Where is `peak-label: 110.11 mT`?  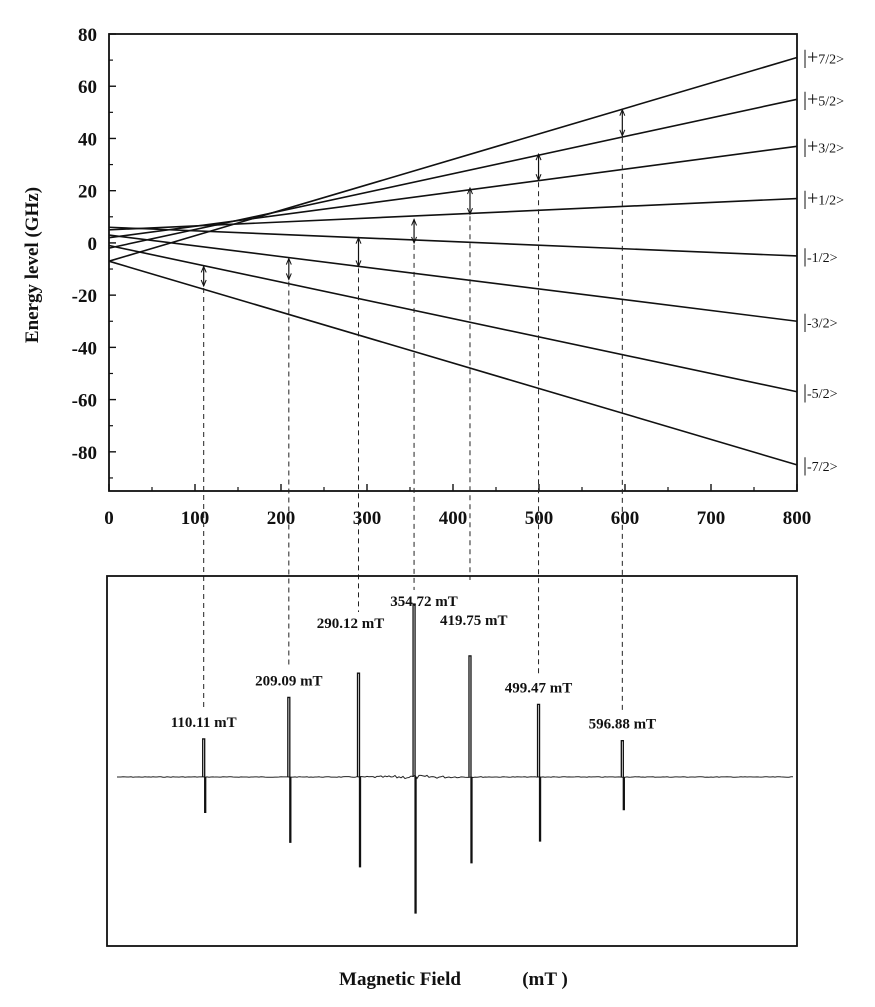
peak-label: 110.11 mT is located at coordinates (204, 723).